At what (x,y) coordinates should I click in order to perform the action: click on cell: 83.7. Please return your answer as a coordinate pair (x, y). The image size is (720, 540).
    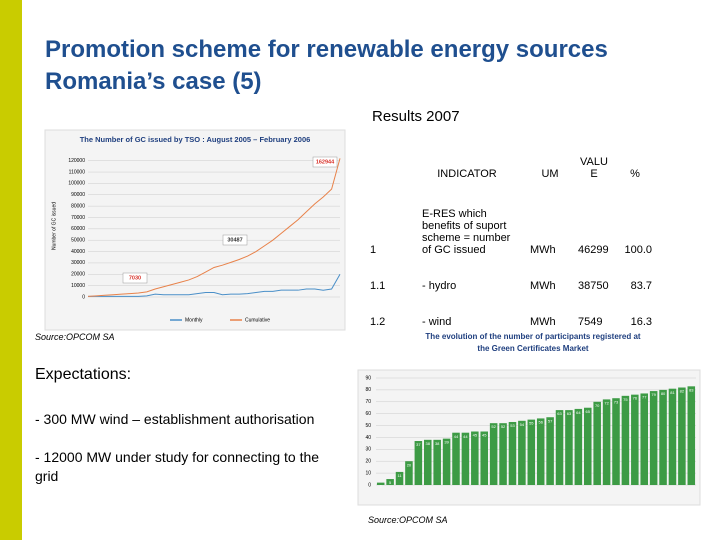
    Looking at the image, I should click on (641, 286).